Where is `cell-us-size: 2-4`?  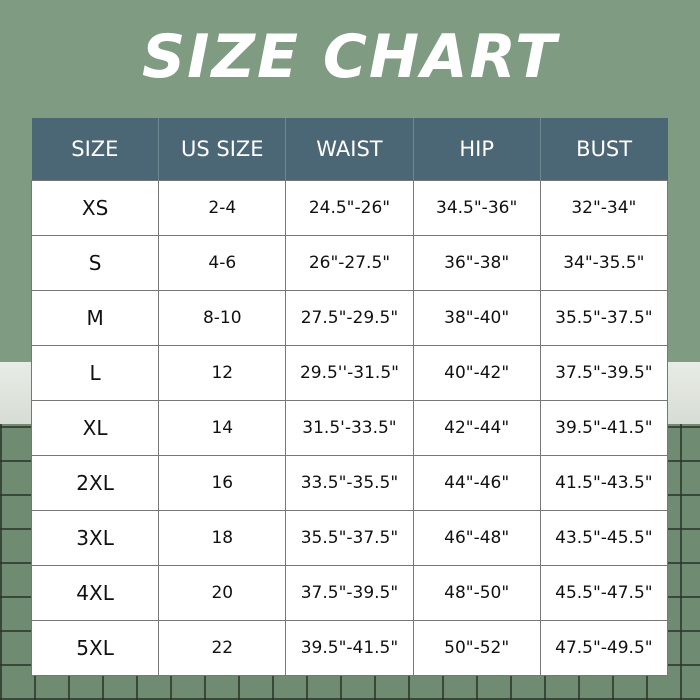 cell-us-size: 2-4 is located at coordinates (222, 208).